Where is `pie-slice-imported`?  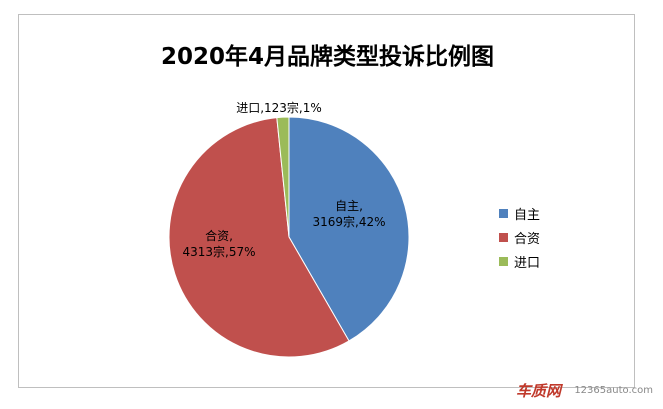
pie-slice-imported is located at coordinates (283, 177).